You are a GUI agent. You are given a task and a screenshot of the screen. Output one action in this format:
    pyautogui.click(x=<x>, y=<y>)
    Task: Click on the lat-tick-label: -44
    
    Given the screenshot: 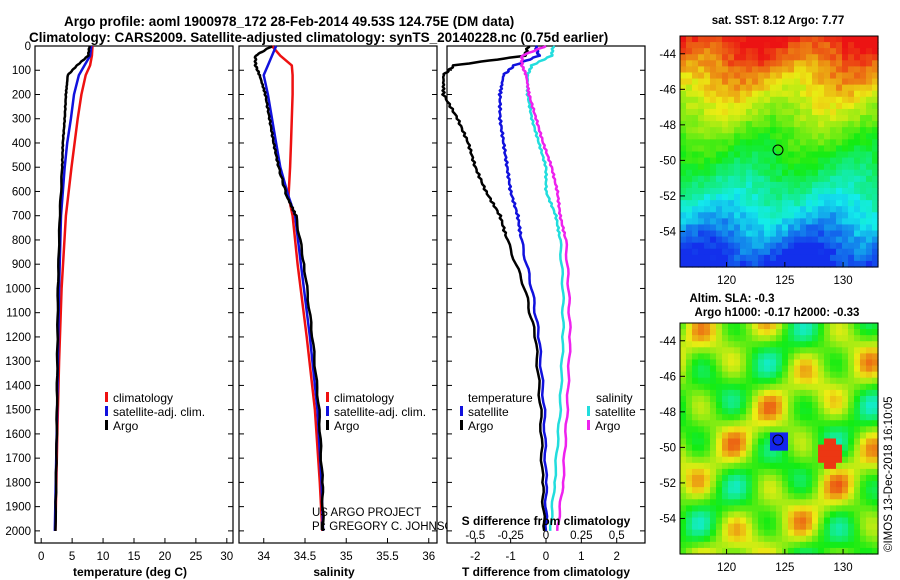 What is the action you would take?
    pyautogui.click(x=667, y=342)
    